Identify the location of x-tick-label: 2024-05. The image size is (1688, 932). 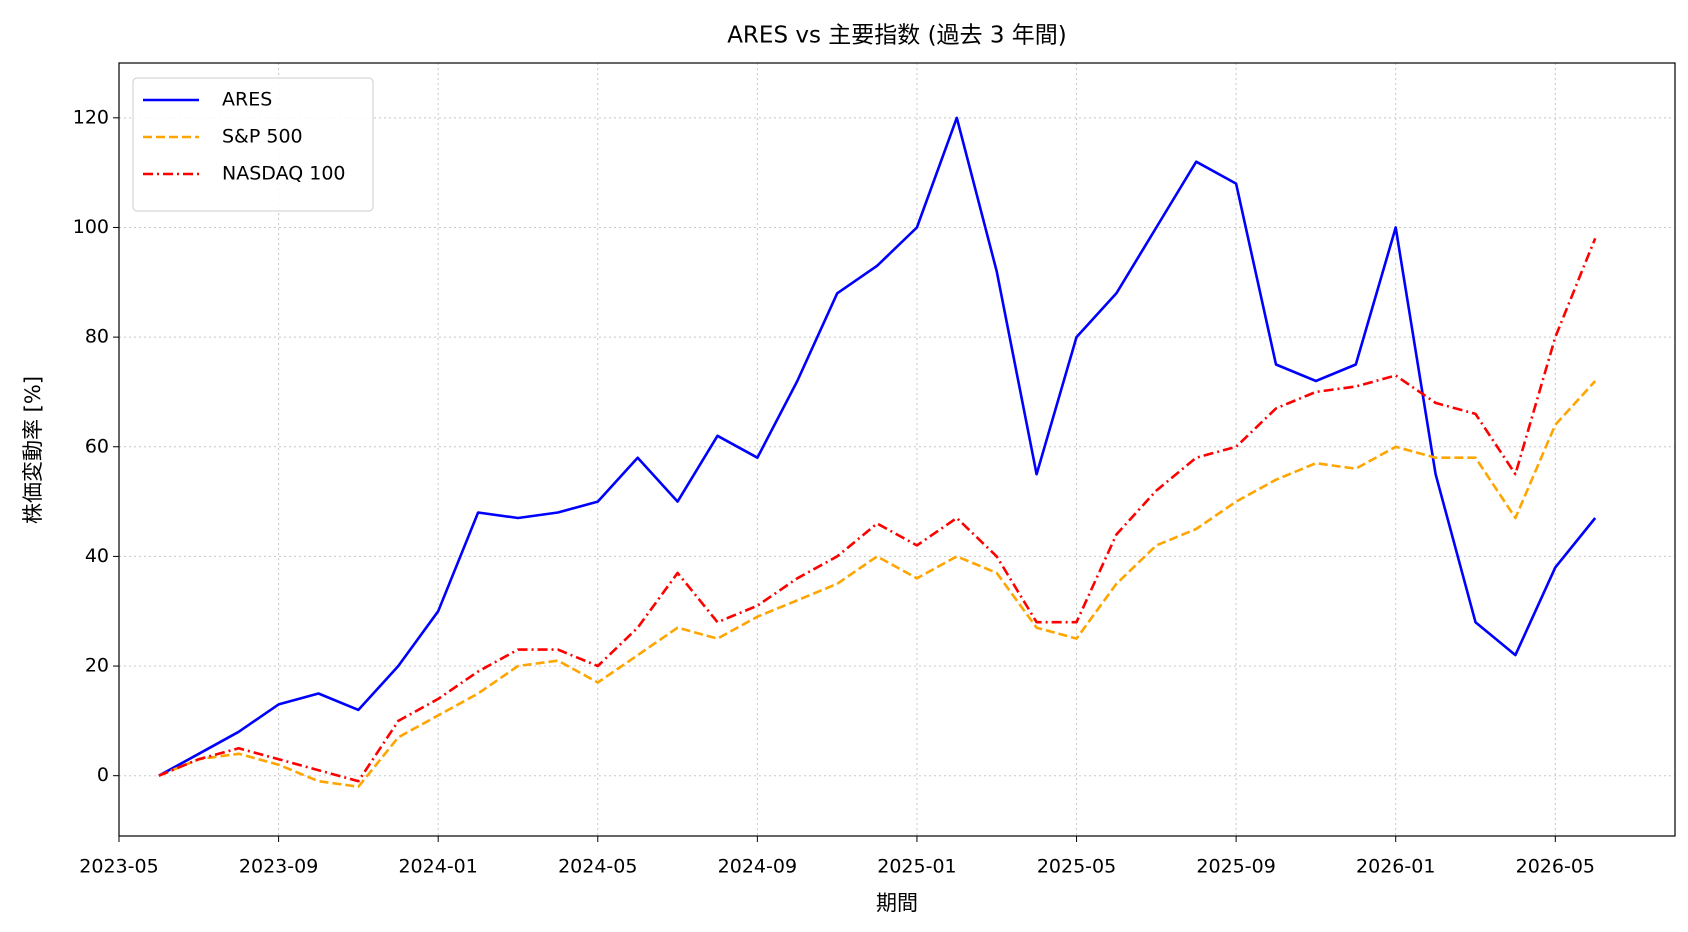
(597, 867).